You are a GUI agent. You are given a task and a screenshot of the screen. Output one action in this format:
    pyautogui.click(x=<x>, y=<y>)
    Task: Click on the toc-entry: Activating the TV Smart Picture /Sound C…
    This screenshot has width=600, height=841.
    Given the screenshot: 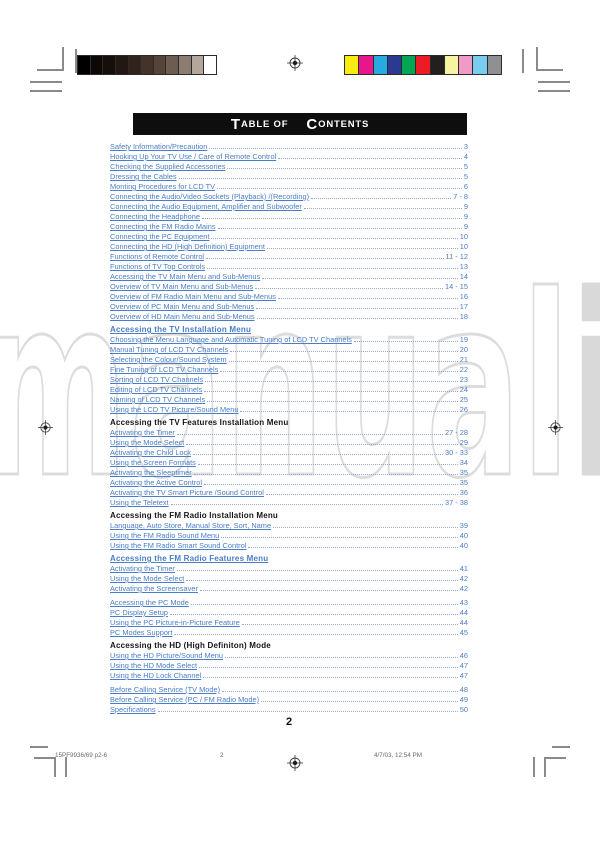 What is the action you would take?
    pyautogui.click(x=289, y=493)
    